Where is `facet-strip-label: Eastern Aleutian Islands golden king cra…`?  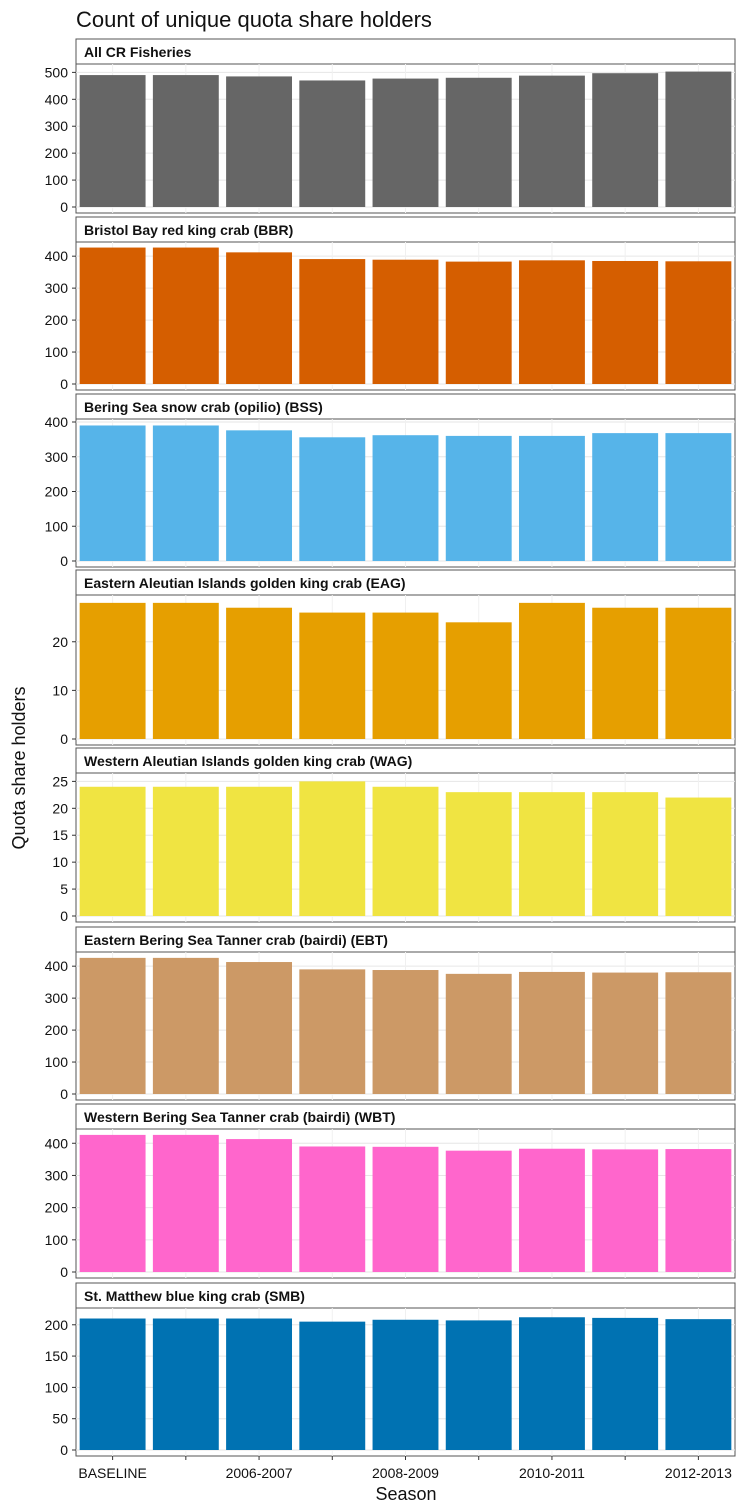
facet-strip-label: Eastern Aleutian Islands golden king cra… is located at coordinates (245, 583).